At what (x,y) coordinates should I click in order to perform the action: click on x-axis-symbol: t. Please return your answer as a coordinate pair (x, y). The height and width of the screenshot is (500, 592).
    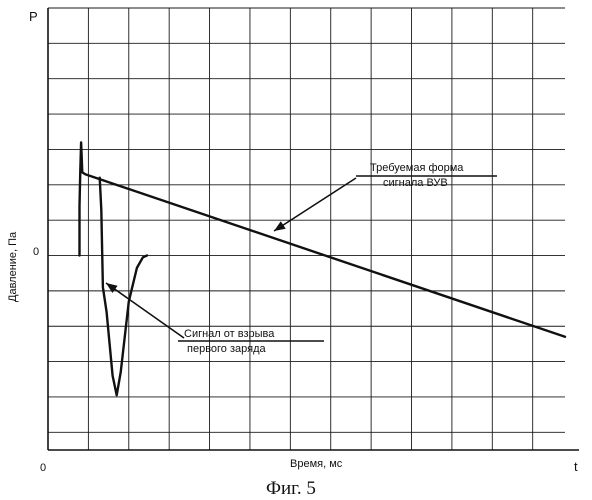
    Looking at the image, I should click on (576, 466).